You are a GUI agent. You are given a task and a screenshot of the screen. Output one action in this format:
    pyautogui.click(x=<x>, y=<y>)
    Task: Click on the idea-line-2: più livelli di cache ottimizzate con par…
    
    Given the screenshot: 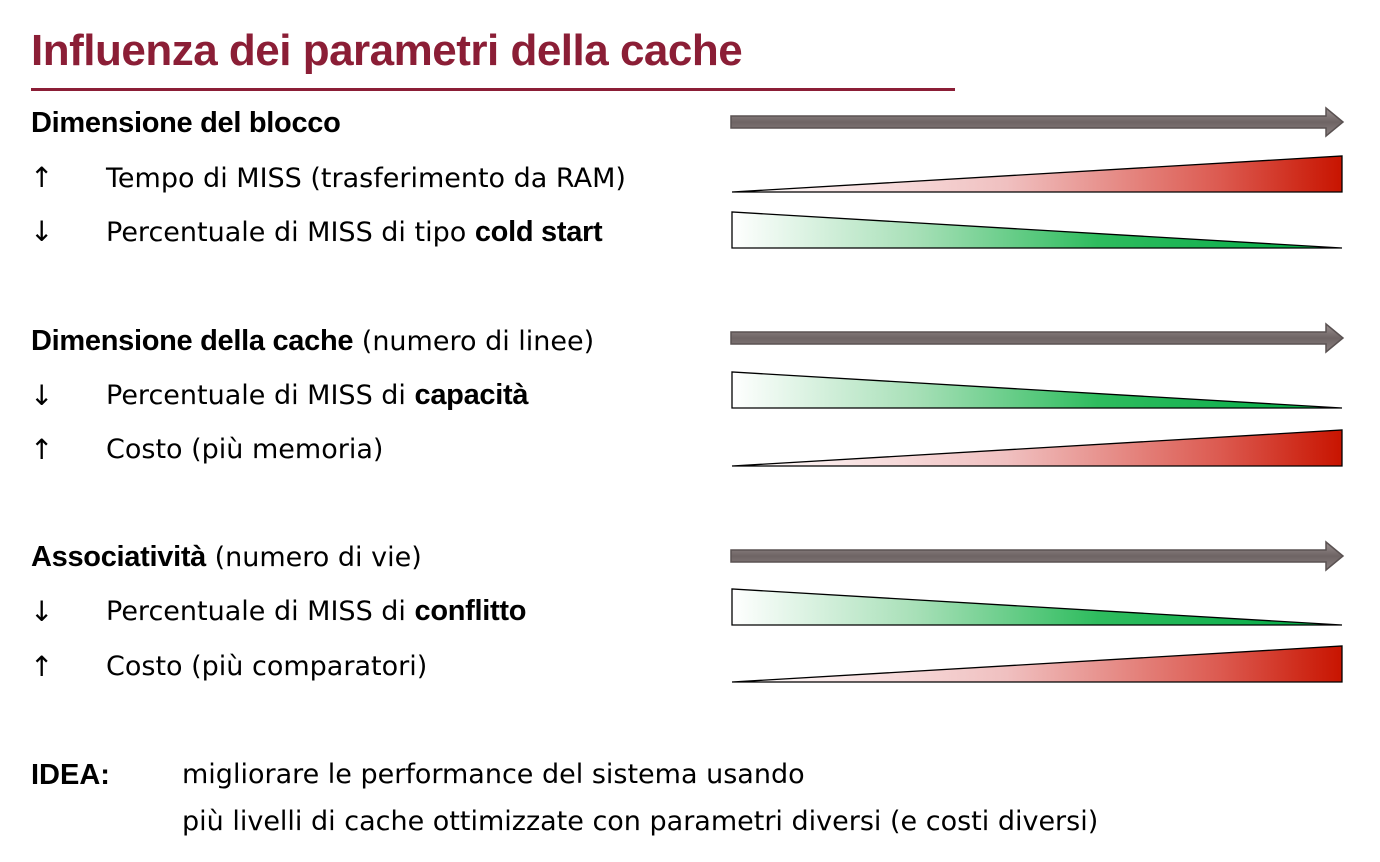 What is the action you would take?
    pyautogui.click(x=640, y=821)
    